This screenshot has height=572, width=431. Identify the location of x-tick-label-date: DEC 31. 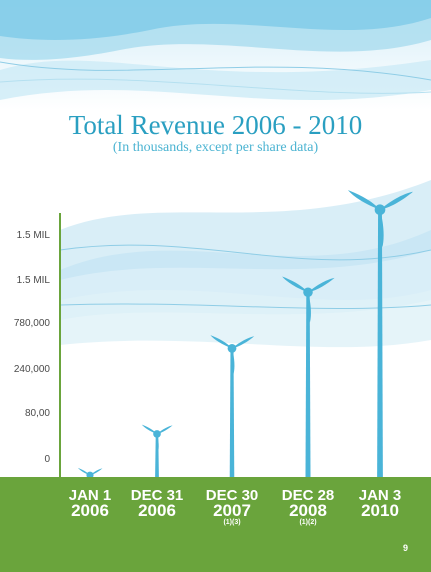
(157, 495).